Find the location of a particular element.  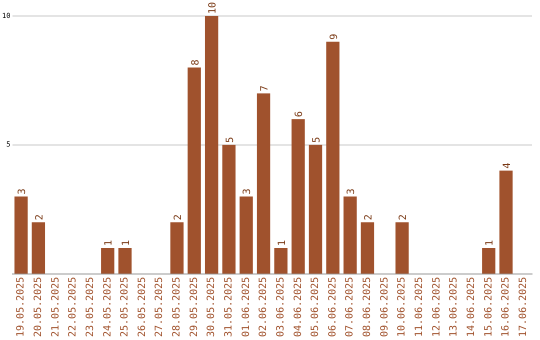

x-tick-label: 22.05.2025 is located at coordinates (73, 307).